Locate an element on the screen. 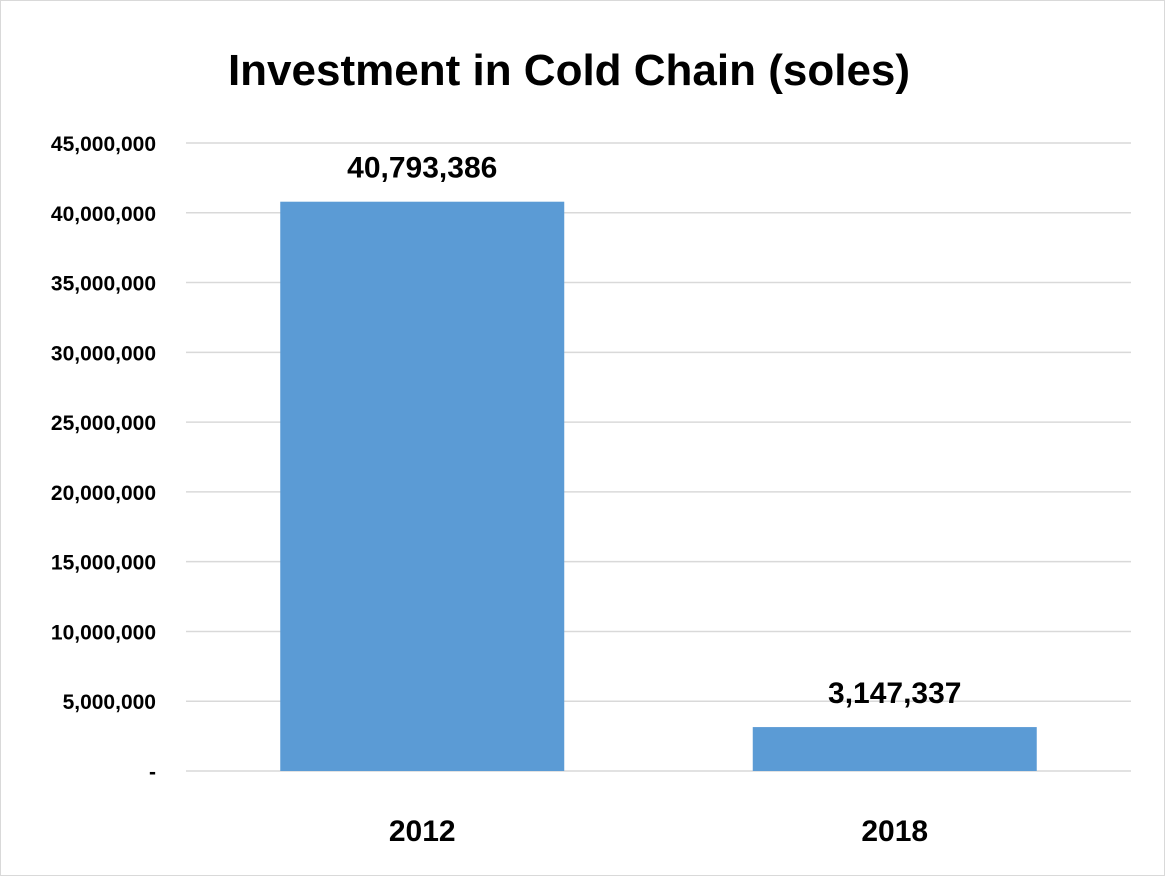 The width and height of the screenshot is (1165, 877). bar-2018 is located at coordinates (894, 749).